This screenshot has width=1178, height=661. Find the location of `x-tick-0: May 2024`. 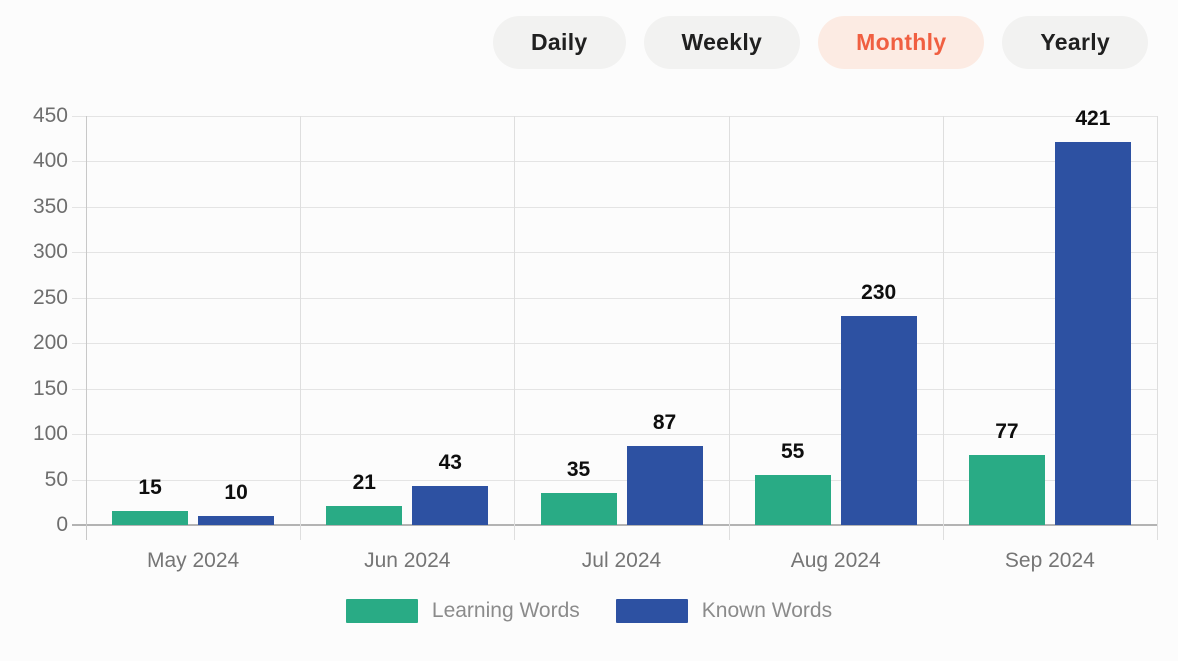

x-tick-0: May 2024 is located at coordinates (193, 560).